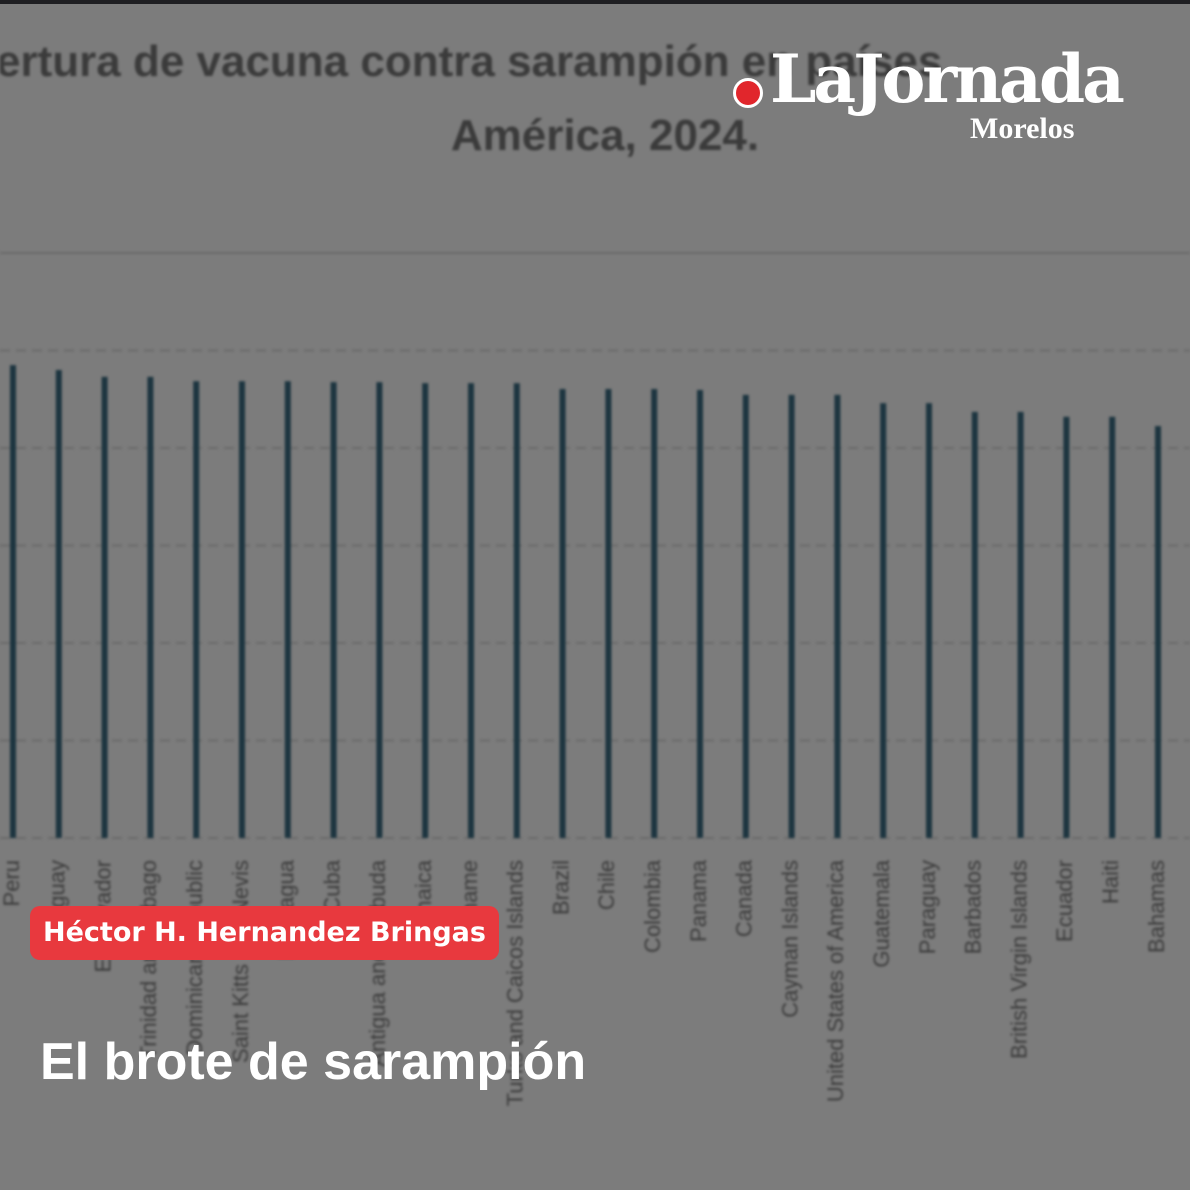 Image resolution: width=1190 pixels, height=1190 pixels. I want to click on x-tick-label: United States of America, so click(835, 980).